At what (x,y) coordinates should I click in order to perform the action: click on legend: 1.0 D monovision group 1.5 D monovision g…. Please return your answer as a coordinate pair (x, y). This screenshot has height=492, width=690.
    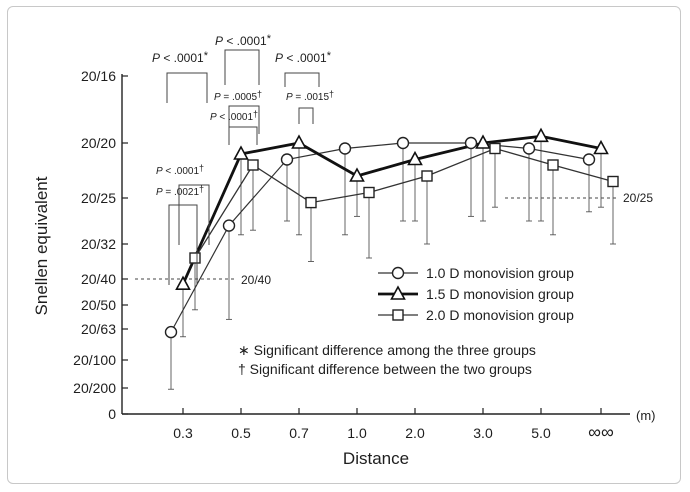
    Looking at the image, I should click on (476, 294).